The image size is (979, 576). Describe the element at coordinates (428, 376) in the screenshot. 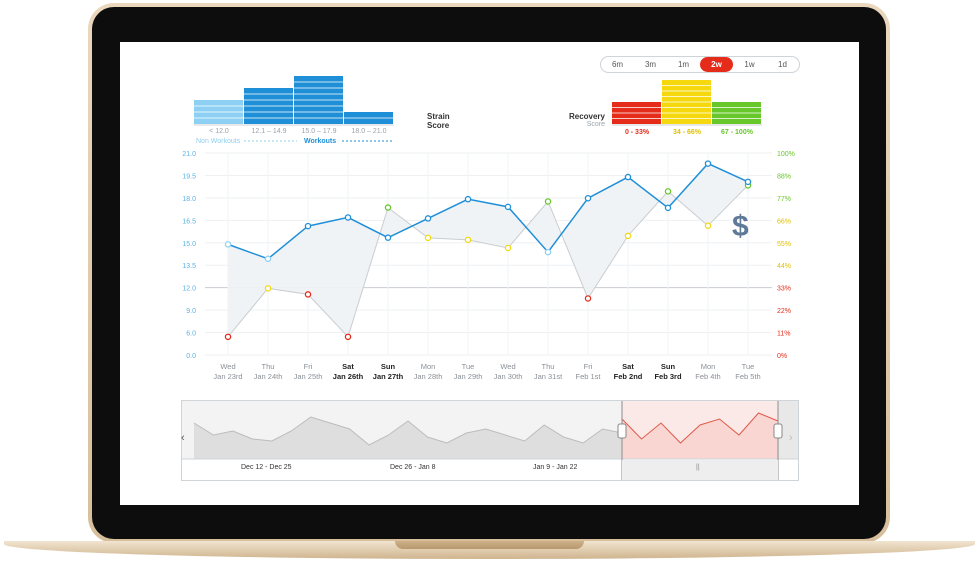

I see `x-tick-date: Jan 28th` at that location.